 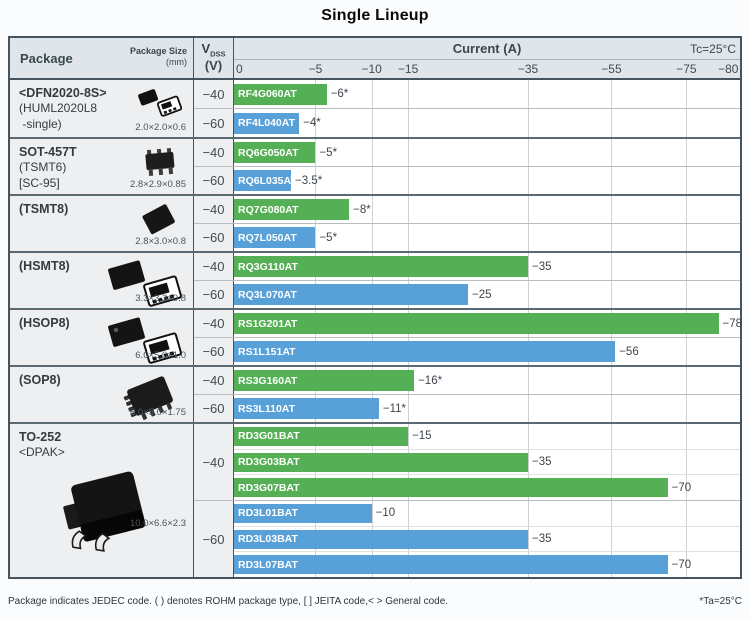 What do you see at coordinates (158, 57) in the screenshot?
I see `package-size-header-label: Package Size (mm)` at bounding box center [158, 57].